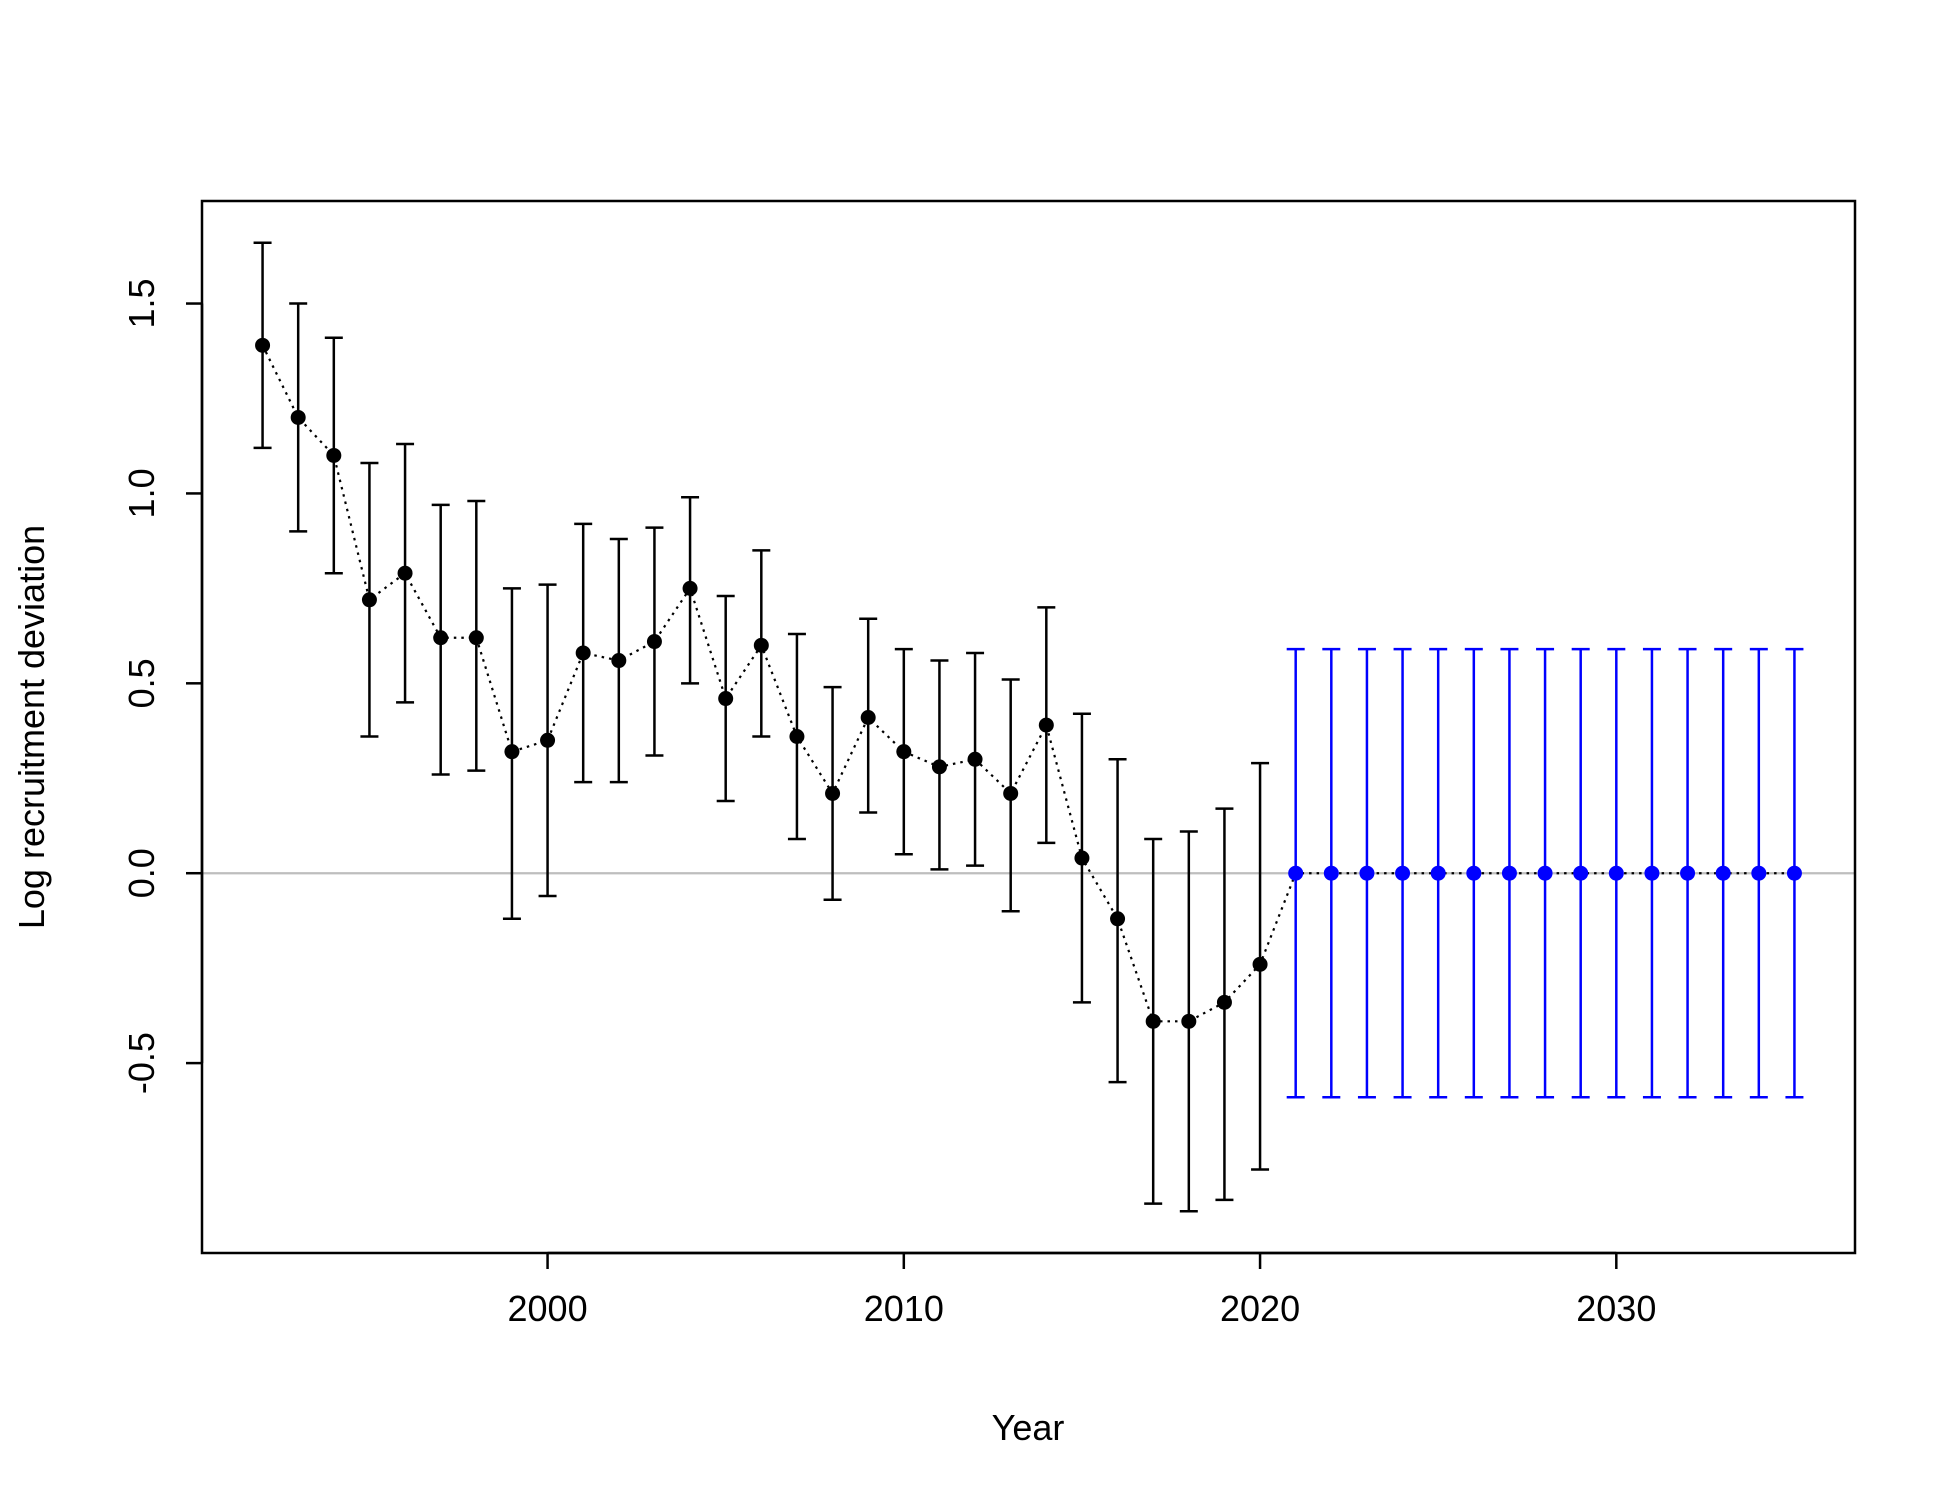  Describe the element at coordinates (548, 1308) in the screenshot. I see `x-tick-label: 2000` at that location.